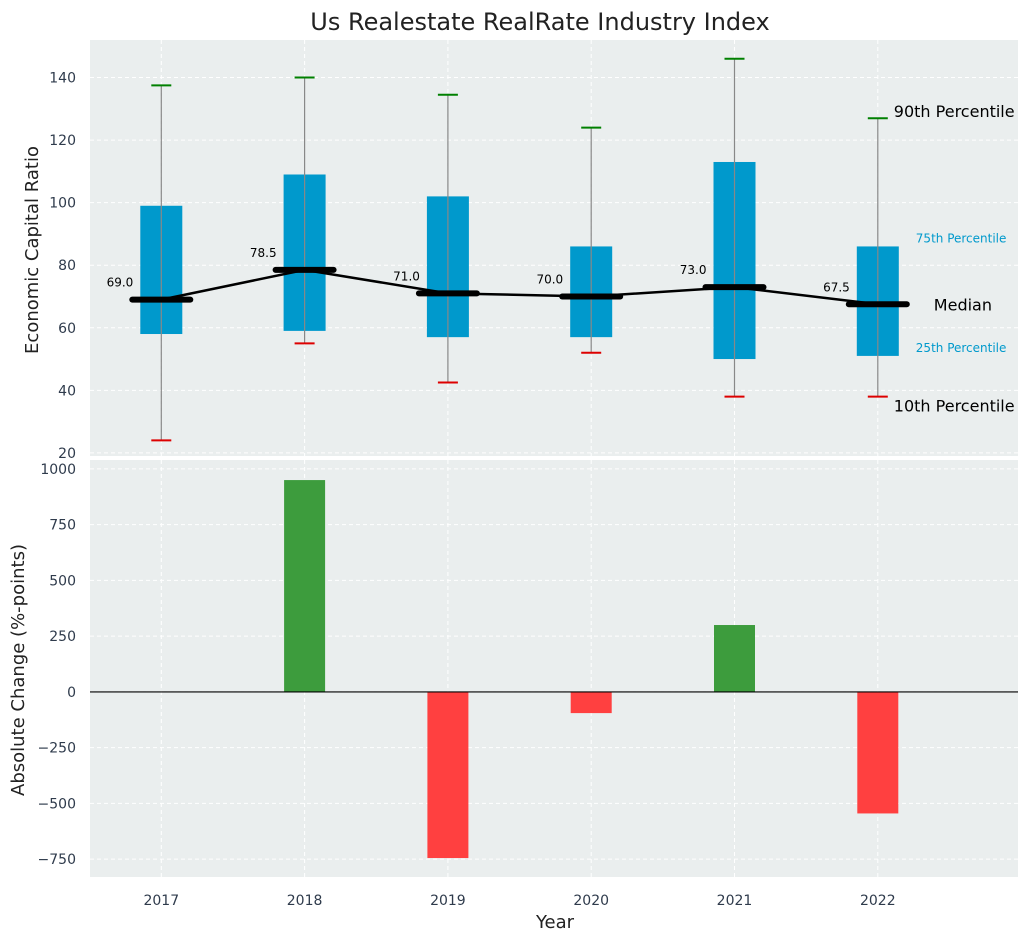  What do you see at coordinates (555, 922) in the screenshot?
I see `x-axis-title: Year` at bounding box center [555, 922].